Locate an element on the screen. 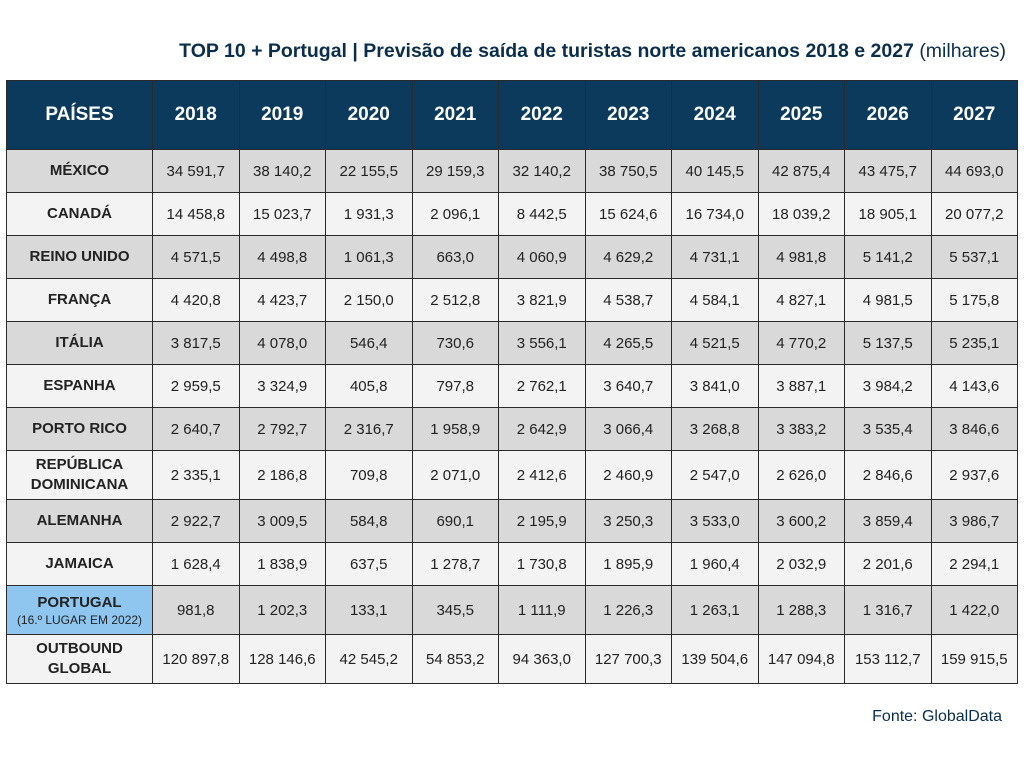 This screenshot has height=768, width=1024. value-cell: 4 629,2 is located at coordinates (628, 257).